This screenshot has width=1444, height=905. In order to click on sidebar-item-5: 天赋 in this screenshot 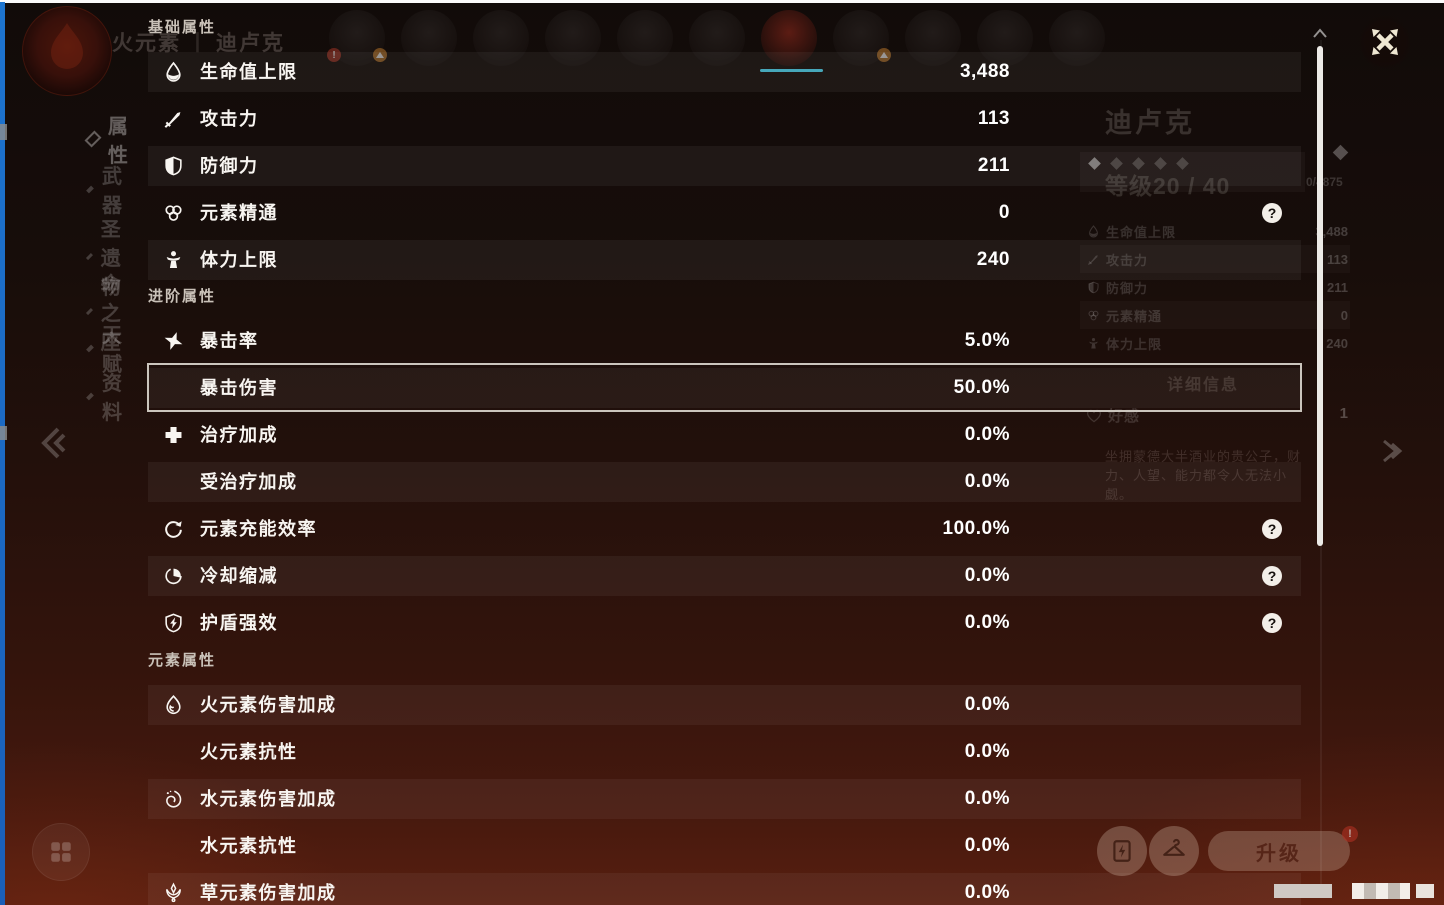, I will do `click(106, 348)`.